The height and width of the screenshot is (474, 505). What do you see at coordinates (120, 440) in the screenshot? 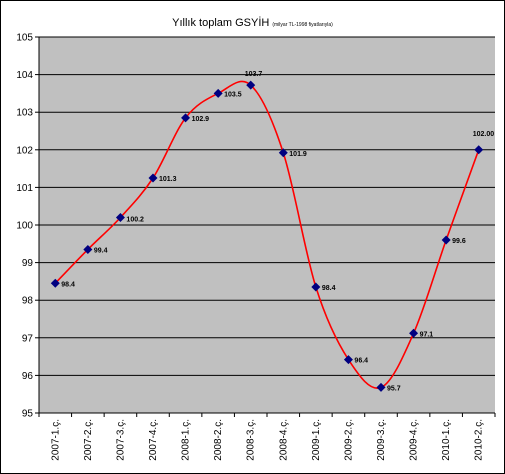
I see `x-tick-label: 2007-3.ç.` at bounding box center [120, 440].